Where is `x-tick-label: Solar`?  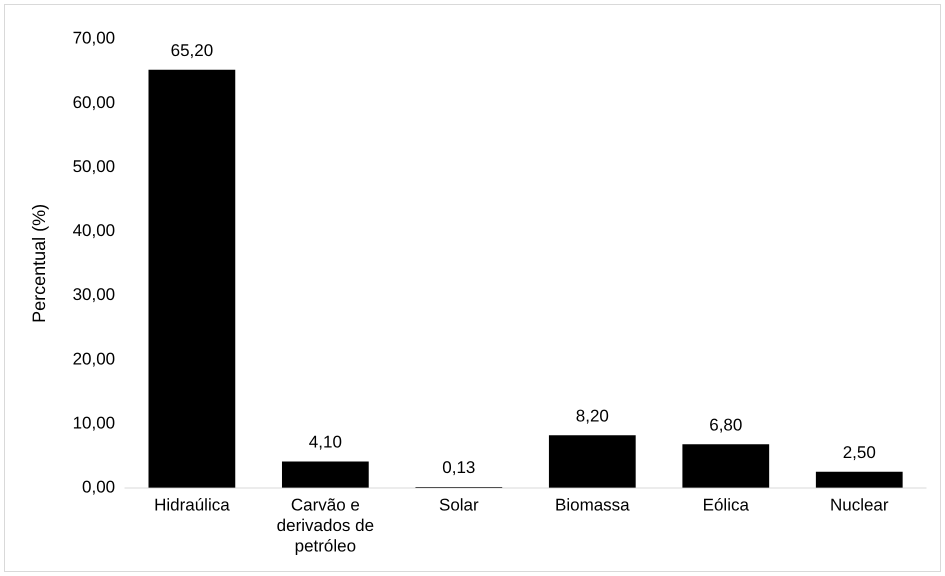 x-tick-label: Solar is located at coordinates (459, 505).